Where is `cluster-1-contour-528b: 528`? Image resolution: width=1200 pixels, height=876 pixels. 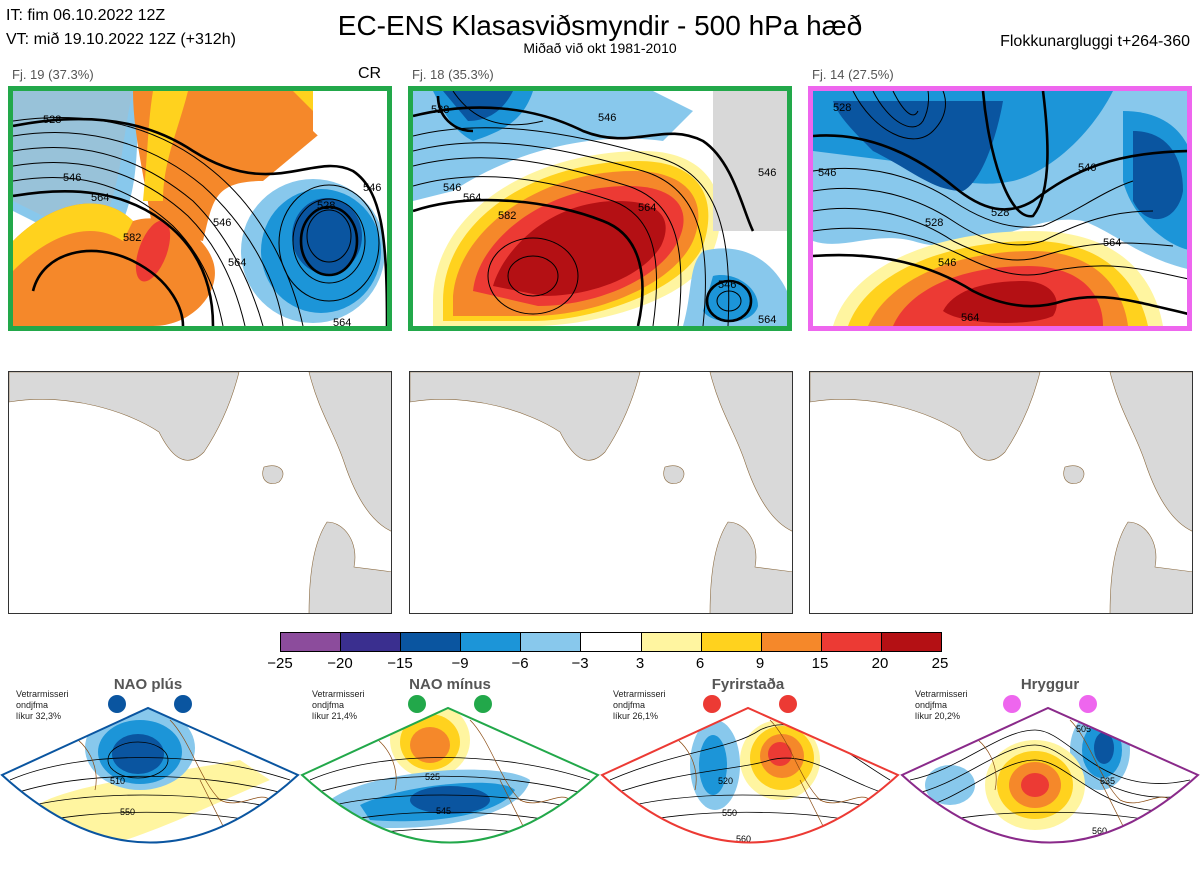 cluster-1-contour-528b: 528 is located at coordinates (326, 206).